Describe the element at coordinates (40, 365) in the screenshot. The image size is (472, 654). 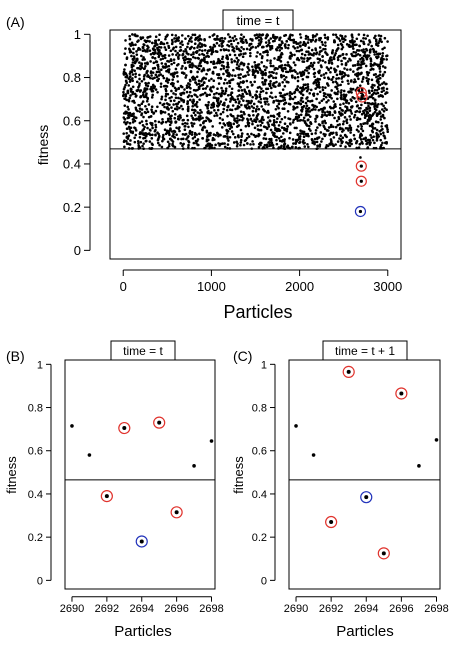
I see `b-y-tick-label: 1` at that location.